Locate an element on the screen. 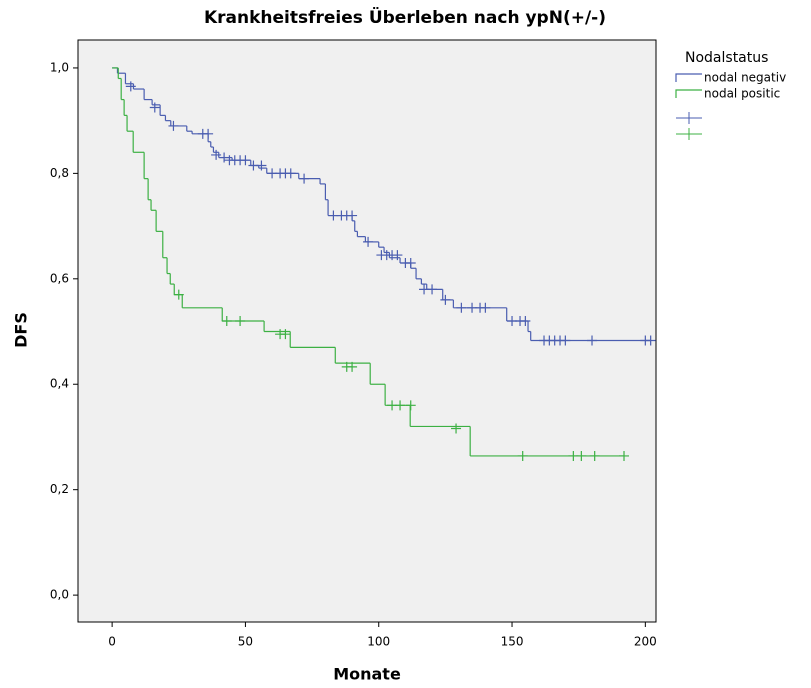 Image resolution: width=811 pixels, height=688 pixels. legend-label: nodal positic is located at coordinates (742, 94).